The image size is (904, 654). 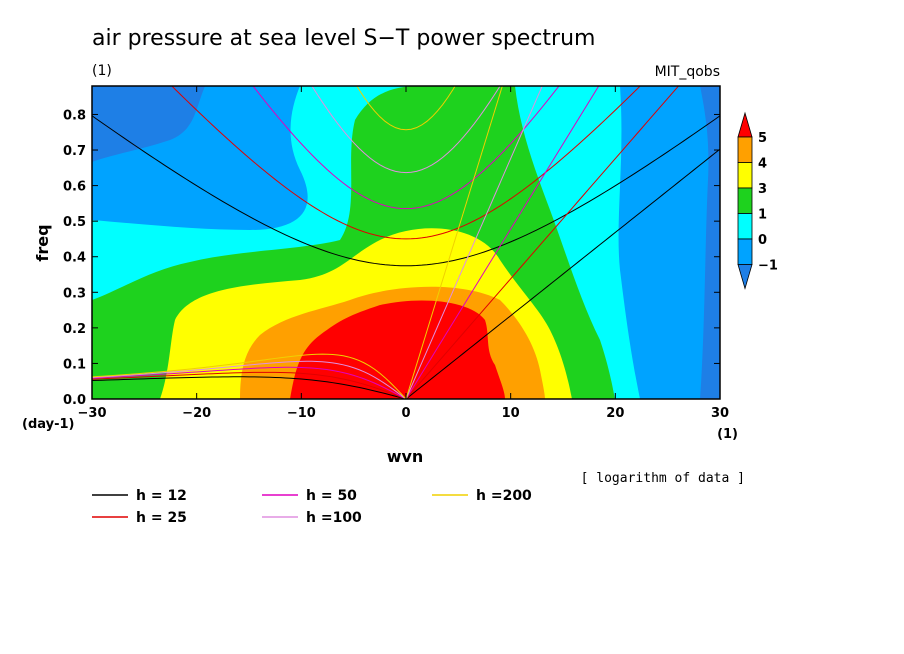 I want to click on region-level-neg1-right, so click(x=669, y=242).